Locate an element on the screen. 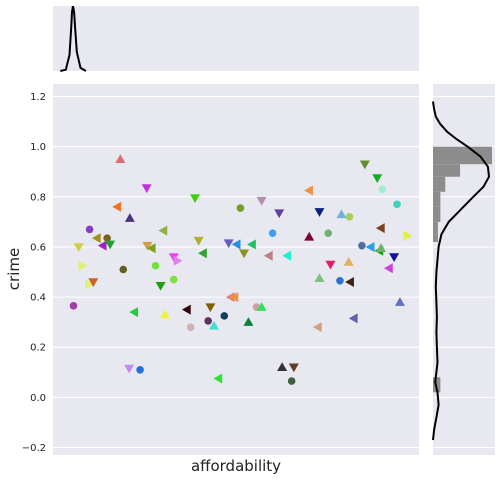 Image resolution: width=503 pixels, height=481 pixels. top-marginal-density-curve is located at coordinates (73, 39).